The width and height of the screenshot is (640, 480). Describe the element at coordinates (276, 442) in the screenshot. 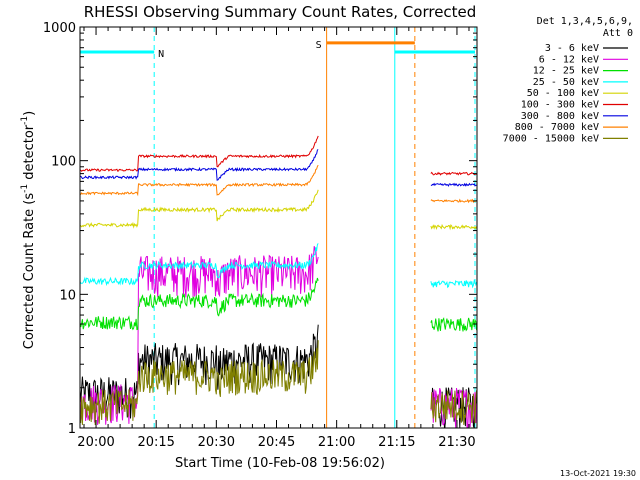

I see `x-tick-label: 20:45` at that location.